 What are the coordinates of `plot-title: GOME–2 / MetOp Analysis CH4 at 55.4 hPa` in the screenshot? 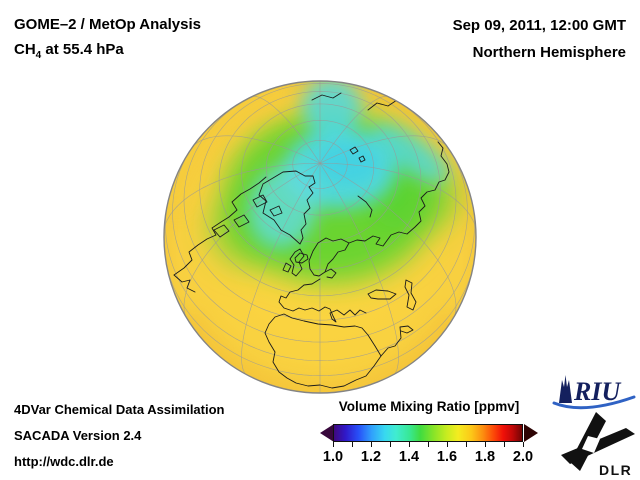 It's located at (107, 40).